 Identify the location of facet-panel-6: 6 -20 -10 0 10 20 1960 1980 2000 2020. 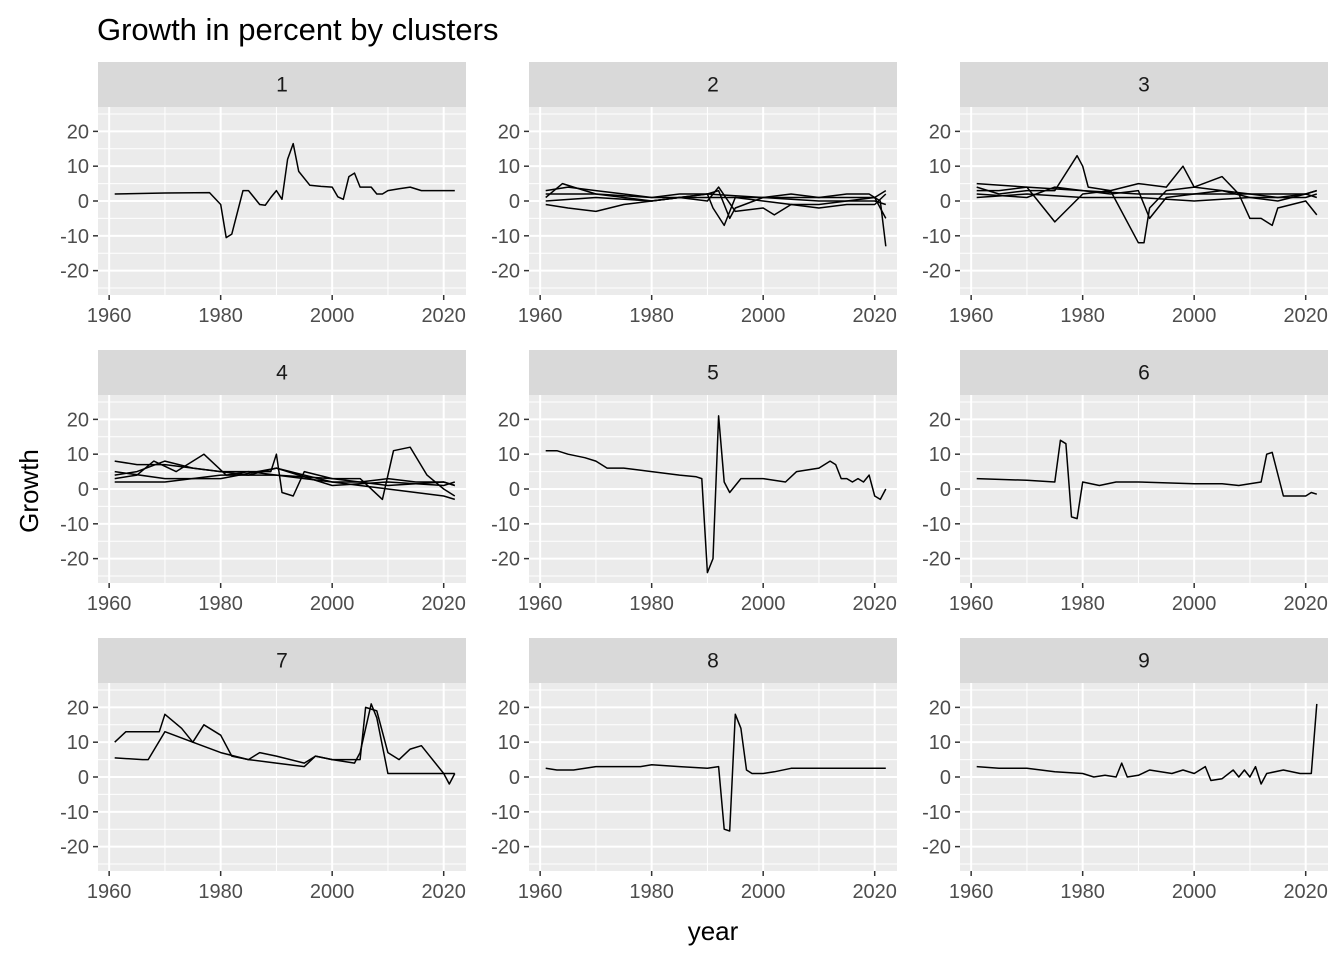
(1125, 482).